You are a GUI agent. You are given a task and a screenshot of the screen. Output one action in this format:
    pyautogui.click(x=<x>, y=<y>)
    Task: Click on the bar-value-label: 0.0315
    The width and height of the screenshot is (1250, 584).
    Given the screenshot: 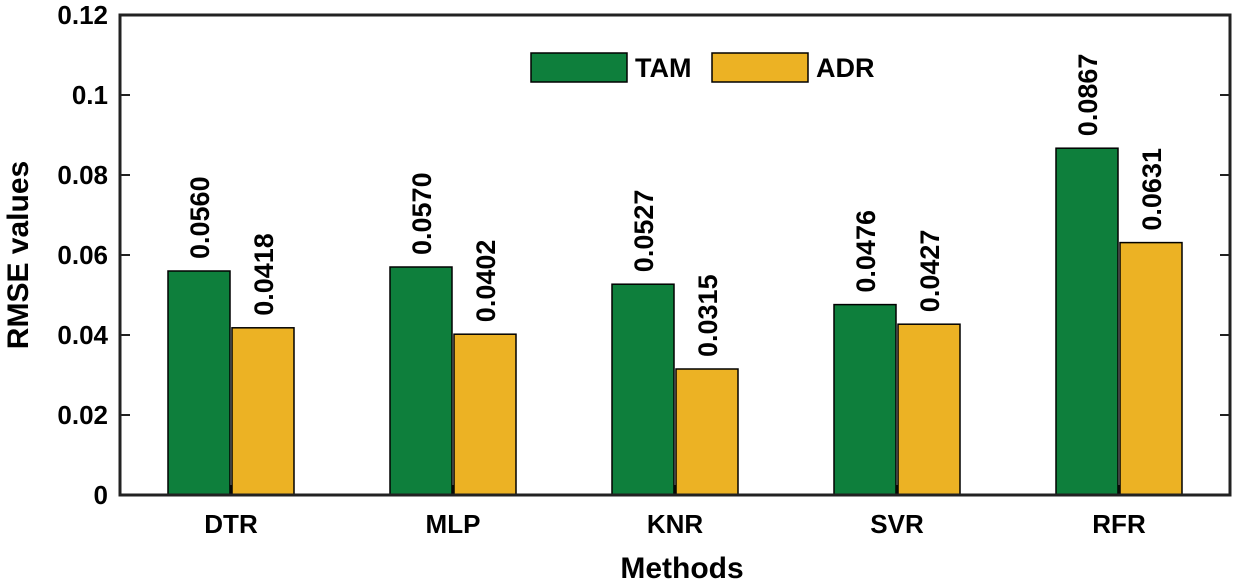 What is the action you would take?
    pyautogui.click(x=708, y=315)
    